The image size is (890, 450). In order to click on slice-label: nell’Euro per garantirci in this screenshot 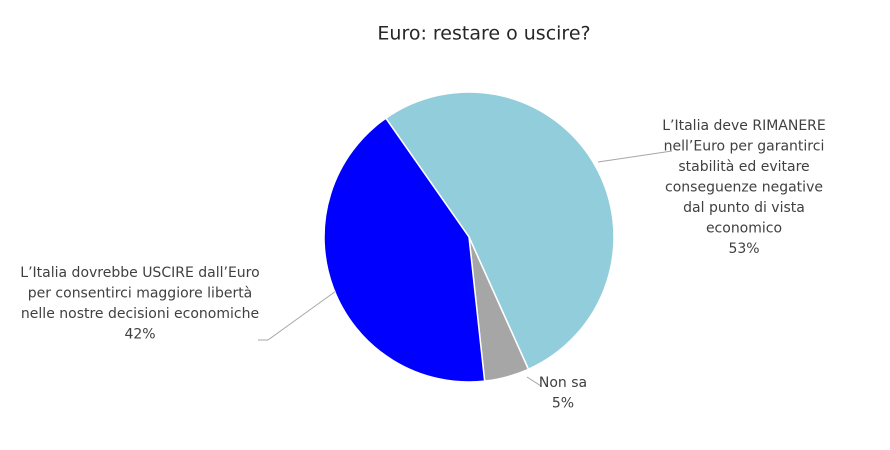, I will do `click(744, 147)`.